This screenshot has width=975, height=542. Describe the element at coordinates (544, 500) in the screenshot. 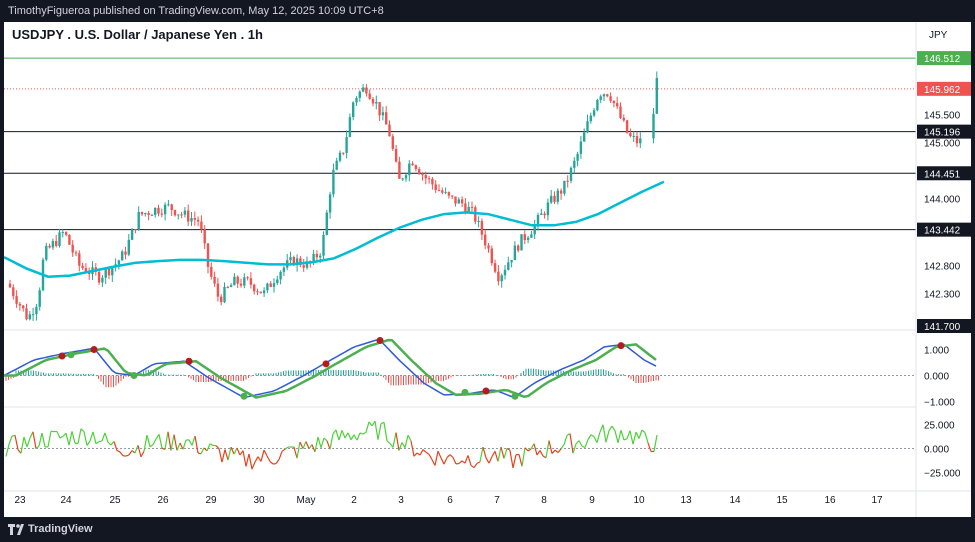

I see `x-tick-label: 8` at that location.